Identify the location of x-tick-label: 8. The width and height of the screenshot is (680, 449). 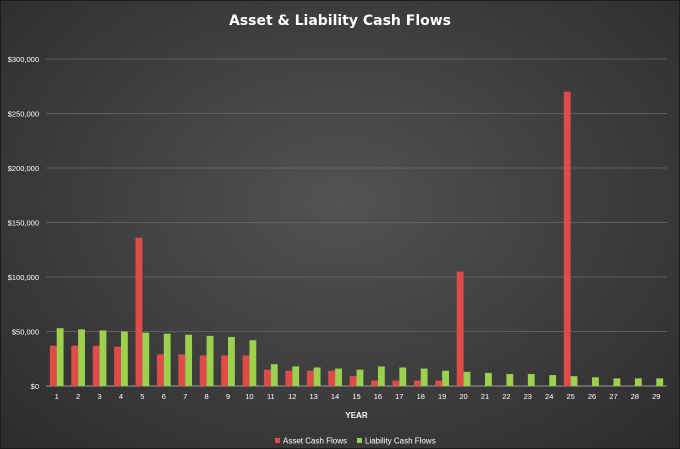
(207, 396).